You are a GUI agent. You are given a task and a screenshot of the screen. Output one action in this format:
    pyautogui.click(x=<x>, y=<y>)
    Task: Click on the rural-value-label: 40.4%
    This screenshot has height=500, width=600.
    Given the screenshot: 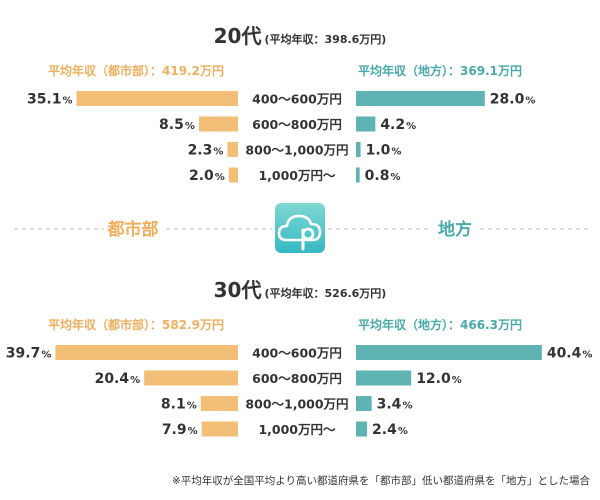 What is the action you would take?
    pyautogui.click(x=570, y=354)
    